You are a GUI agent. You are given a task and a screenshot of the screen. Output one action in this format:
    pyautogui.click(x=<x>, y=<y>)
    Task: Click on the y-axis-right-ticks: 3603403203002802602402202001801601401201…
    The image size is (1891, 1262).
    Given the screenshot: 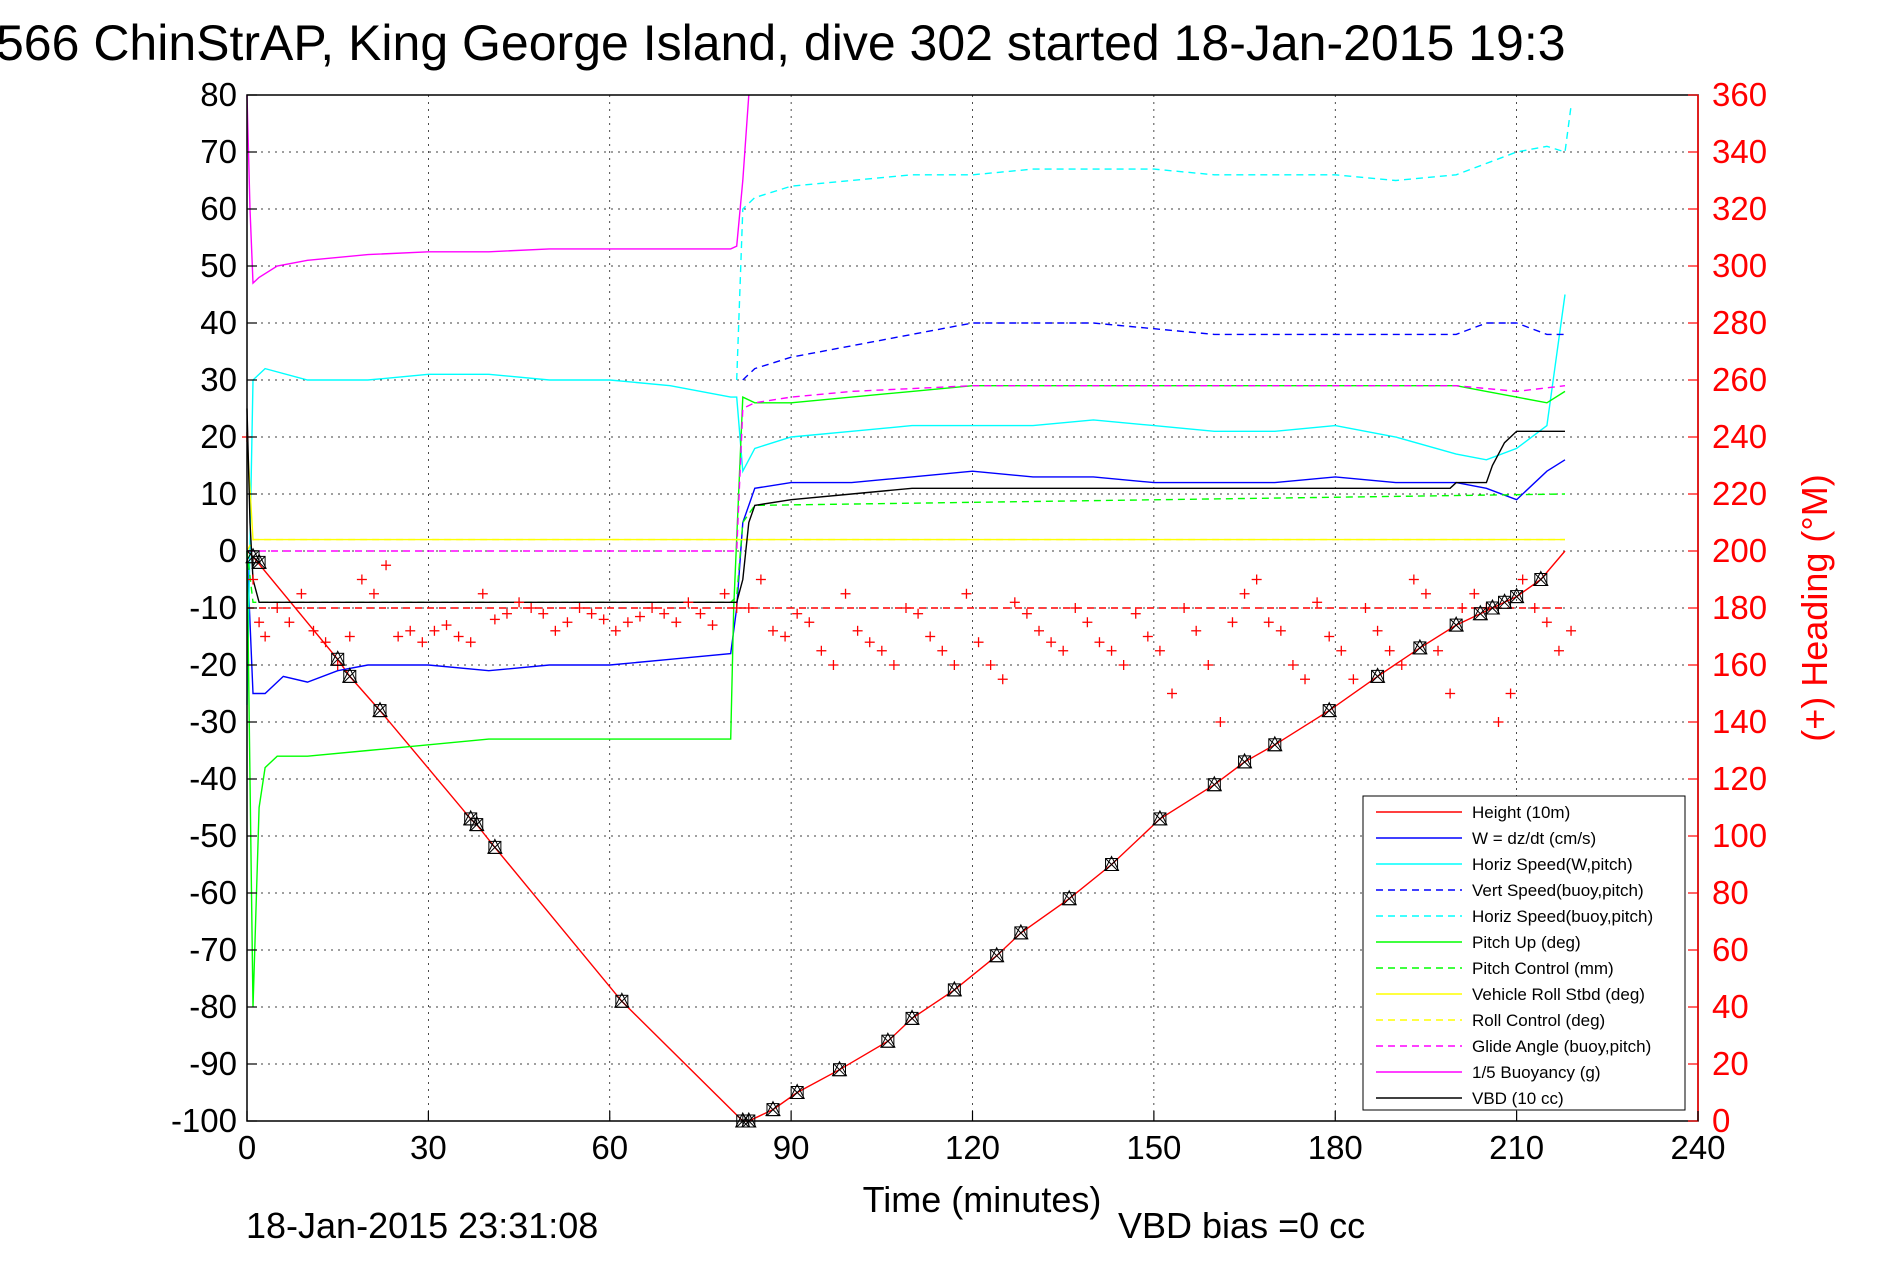 What is the action you would take?
    pyautogui.click(x=1727, y=607)
    